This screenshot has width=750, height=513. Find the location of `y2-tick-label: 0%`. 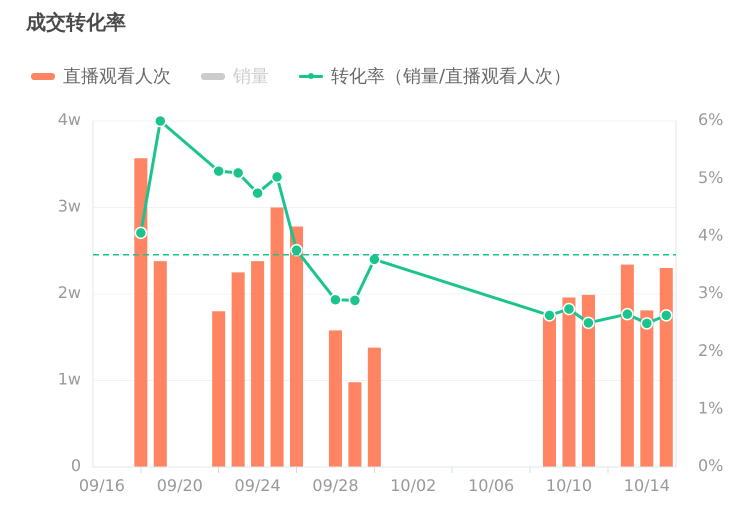

y2-tick-label: 0% is located at coordinates (711, 466).